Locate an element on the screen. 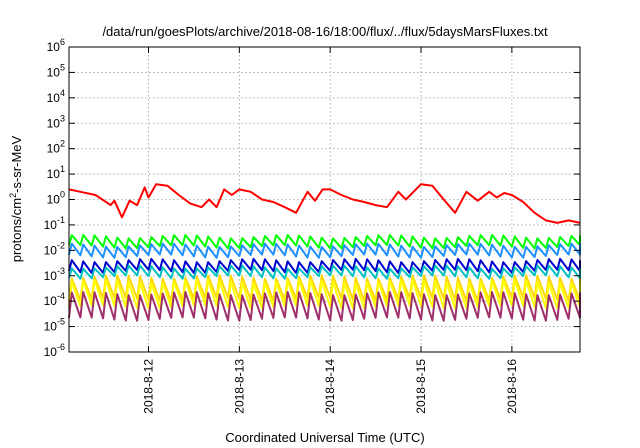 This screenshot has width=640, height=448. y-tick-label: 10³ is located at coordinates (56, 121).